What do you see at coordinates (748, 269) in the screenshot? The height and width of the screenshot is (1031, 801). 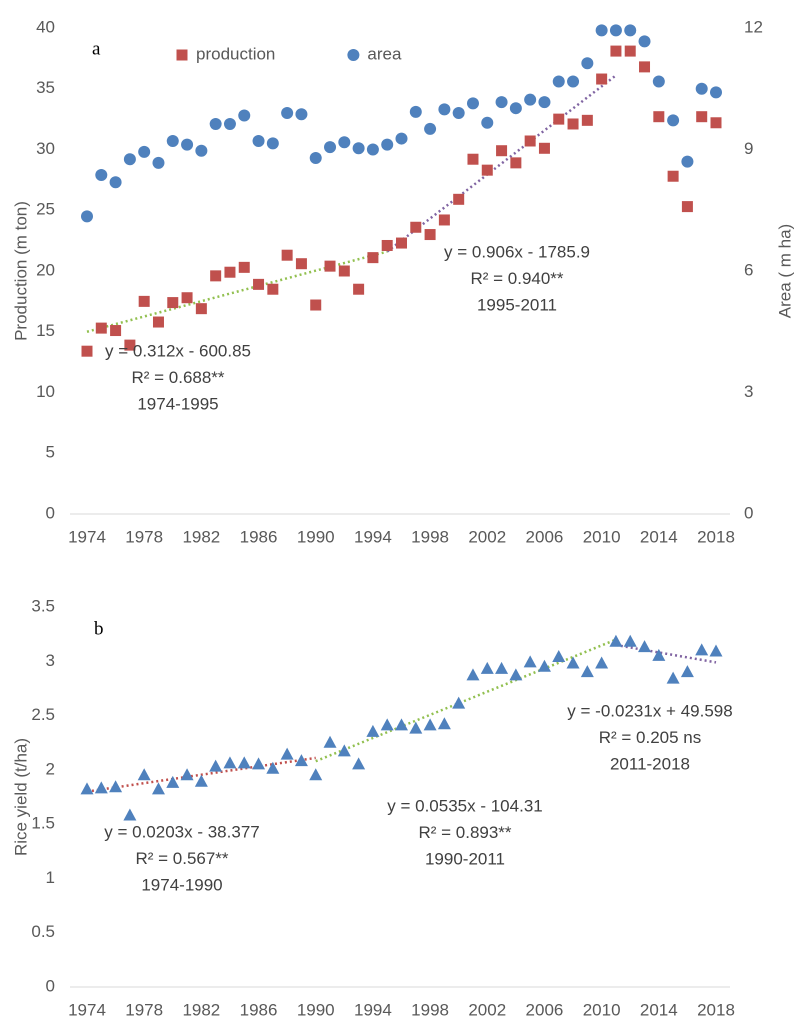 I see `y2-tick-label: 6` at bounding box center [748, 269].